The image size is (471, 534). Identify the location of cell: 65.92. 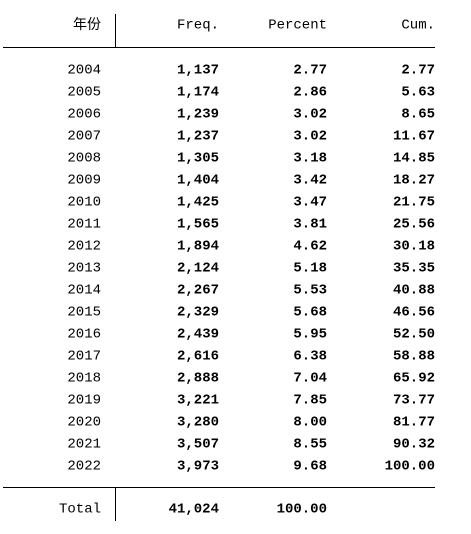
(414, 379).